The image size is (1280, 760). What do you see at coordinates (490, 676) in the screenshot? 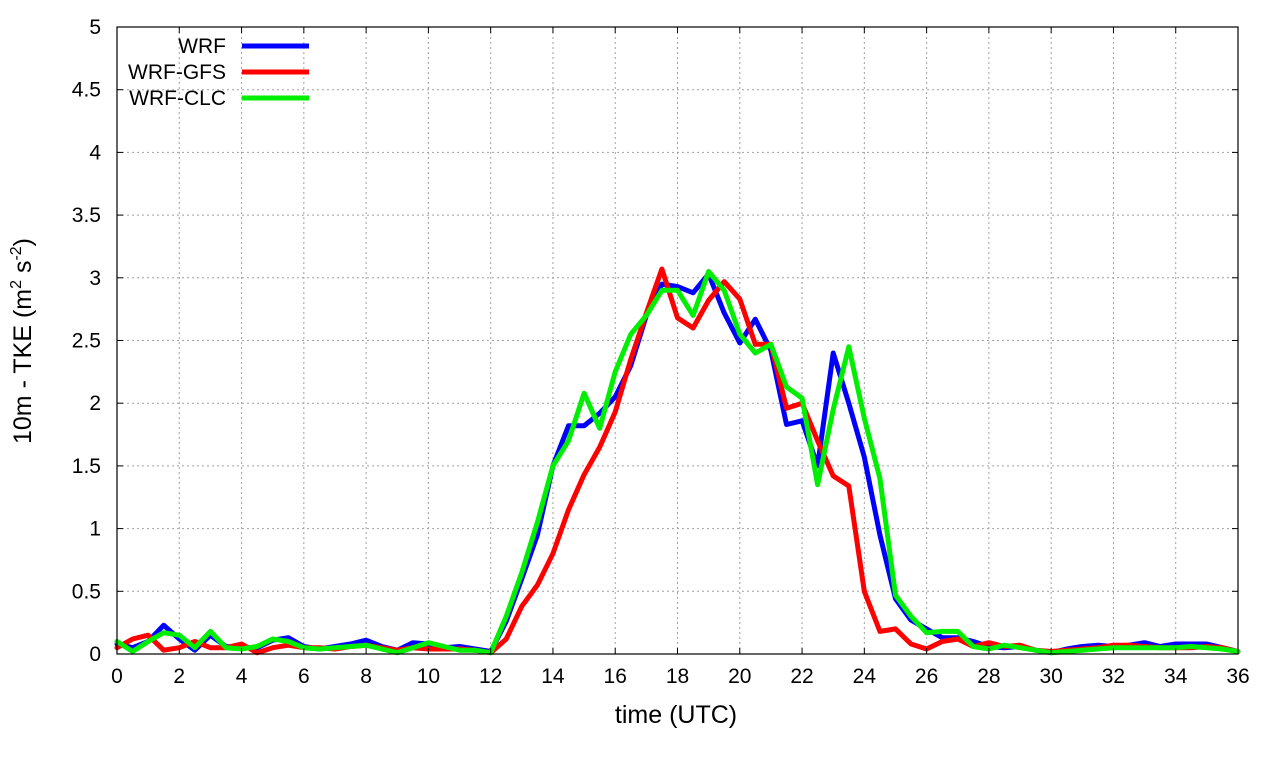
I see `x-tick-label: 12` at bounding box center [490, 676].